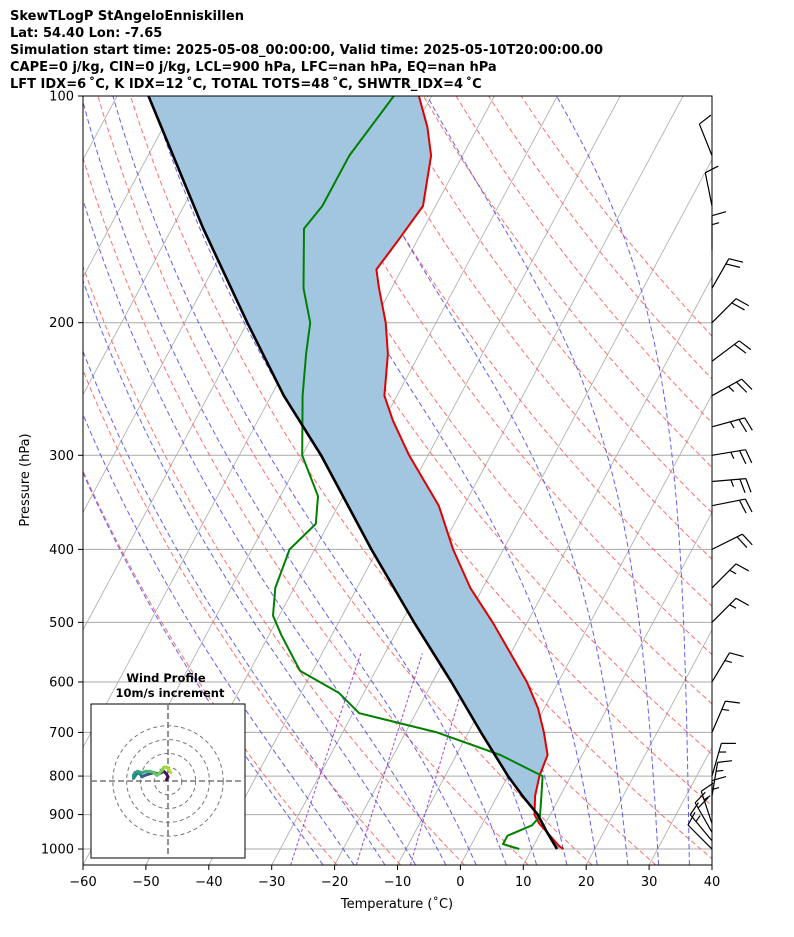 This screenshot has width=794, height=937. Describe the element at coordinates (397, 882) in the screenshot. I see `x-tick-label: −10` at that location.